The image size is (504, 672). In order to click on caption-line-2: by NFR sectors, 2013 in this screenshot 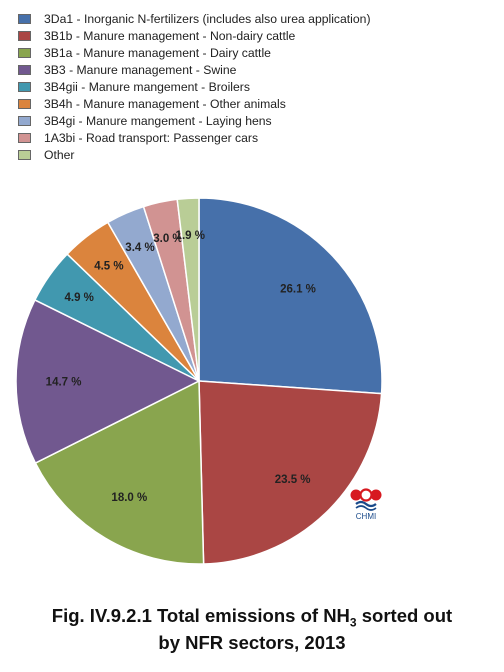, I will do `click(252, 642)`.